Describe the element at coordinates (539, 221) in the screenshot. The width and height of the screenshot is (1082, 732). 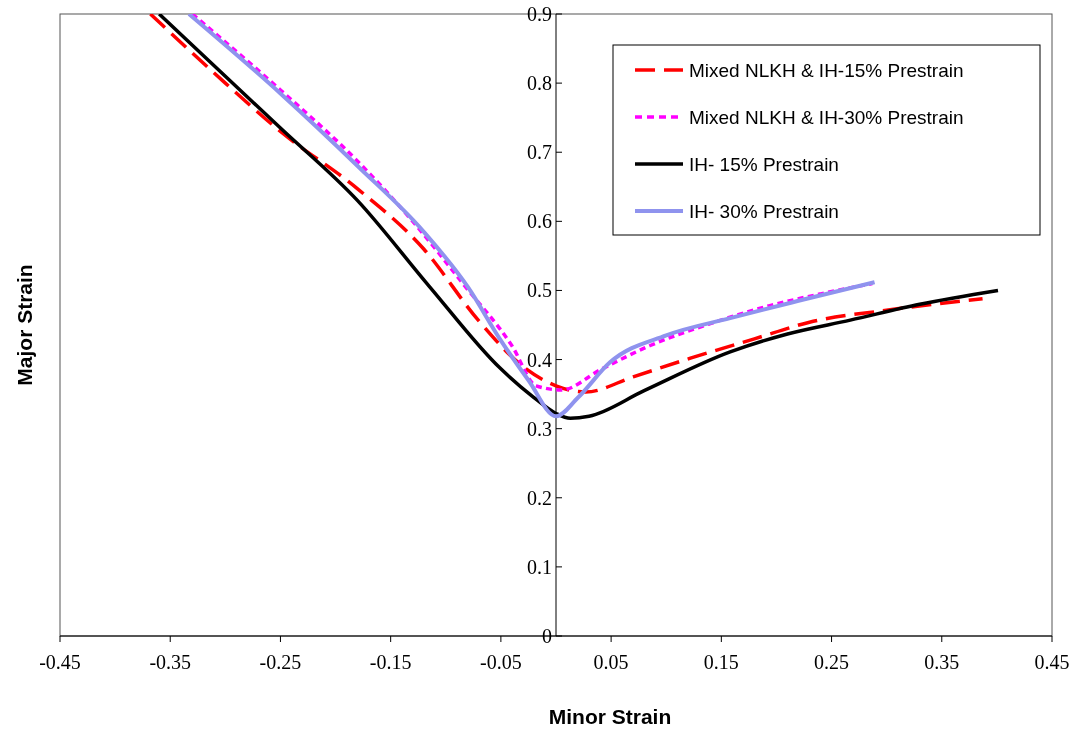
I see `y-tick-label: 0.6` at that location.